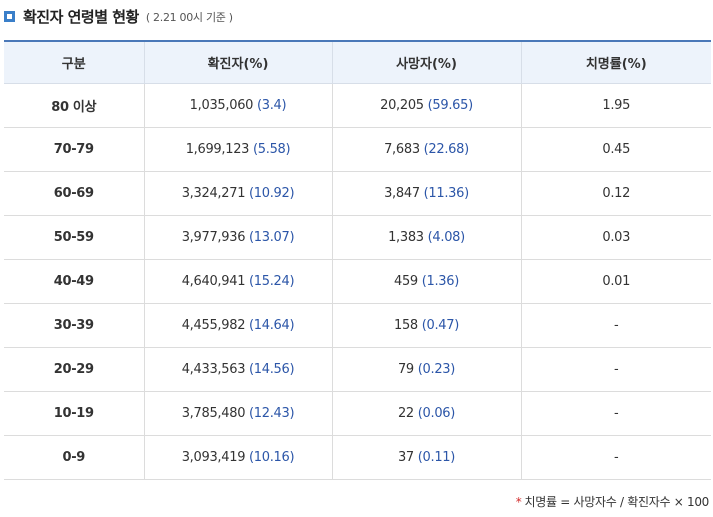  Describe the element at coordinates (405, 413) in the screenshot. I see `deaths-count: 22` at that location.